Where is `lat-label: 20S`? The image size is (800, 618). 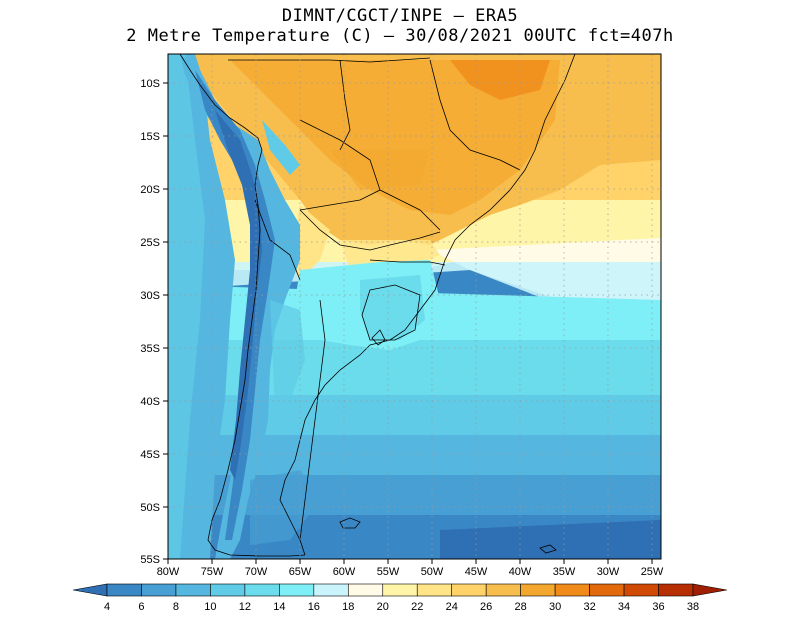 lat-label: 20S is located at coordinates (150, 190).